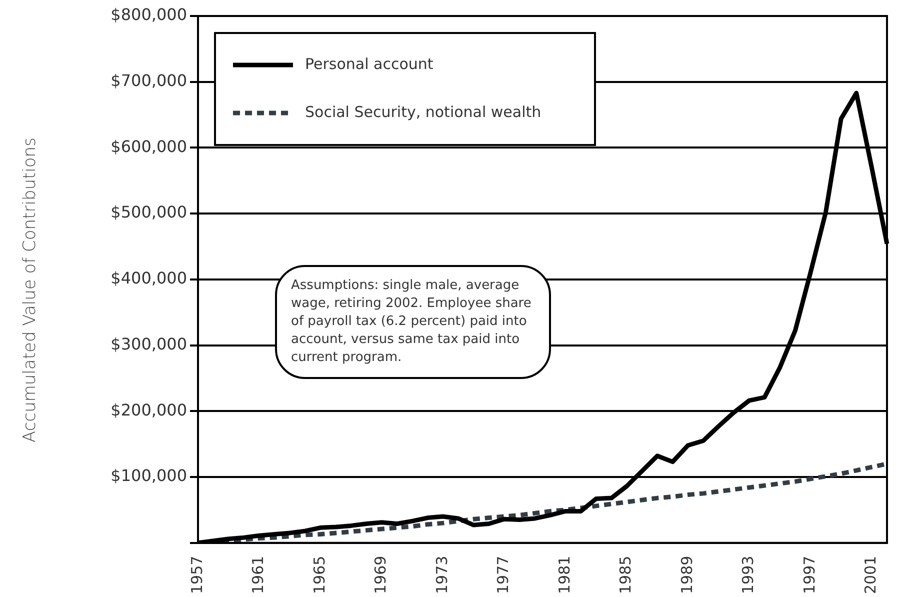  Describe the element at coordinates (148, 212) in the screenshot. I see `y-tick-label: $500,000` at that location.